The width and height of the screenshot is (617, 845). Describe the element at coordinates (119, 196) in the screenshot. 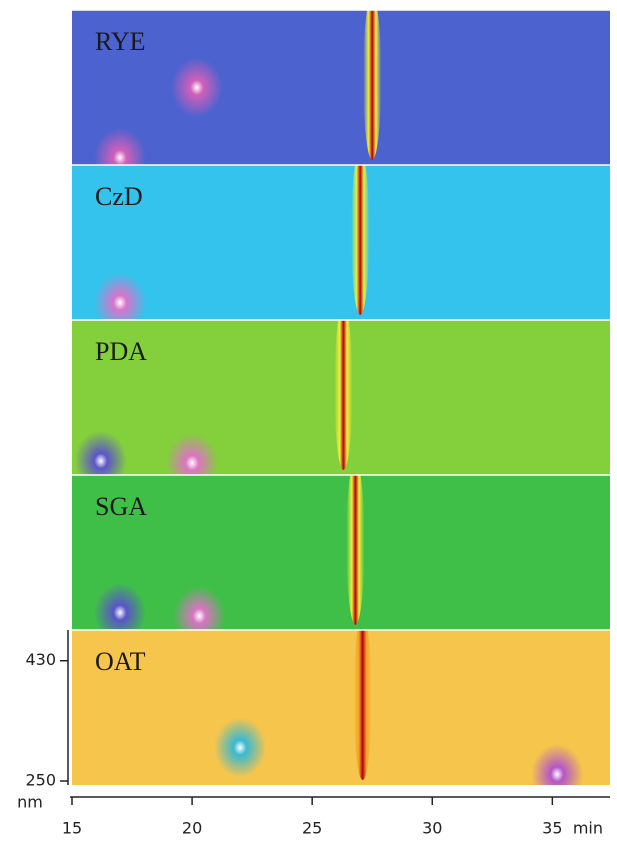

I see `panel-label: CzD` at that location.